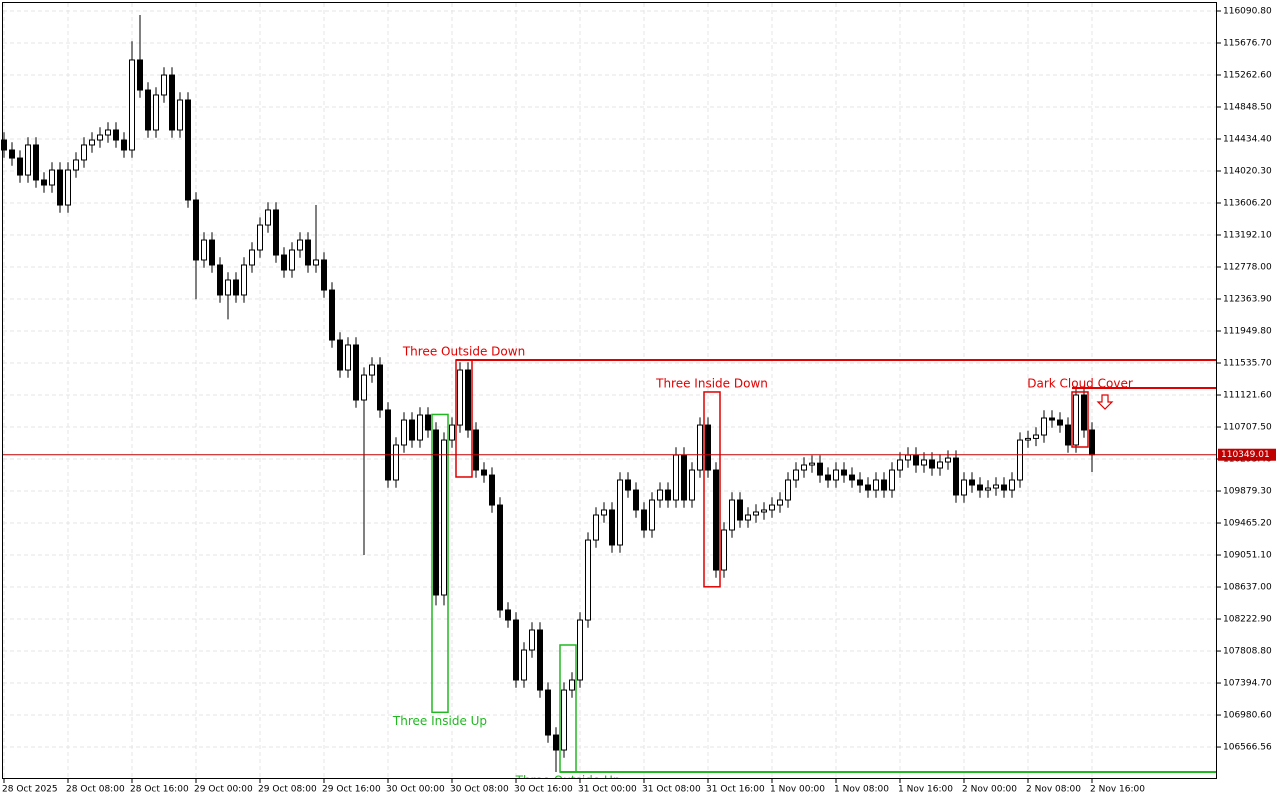 This screenshot has width=1280, height=800. Describe the element at coordinates (1080, 383) in the screenshot. I see `pattern-label: Dark Cloud Cover` at that location.